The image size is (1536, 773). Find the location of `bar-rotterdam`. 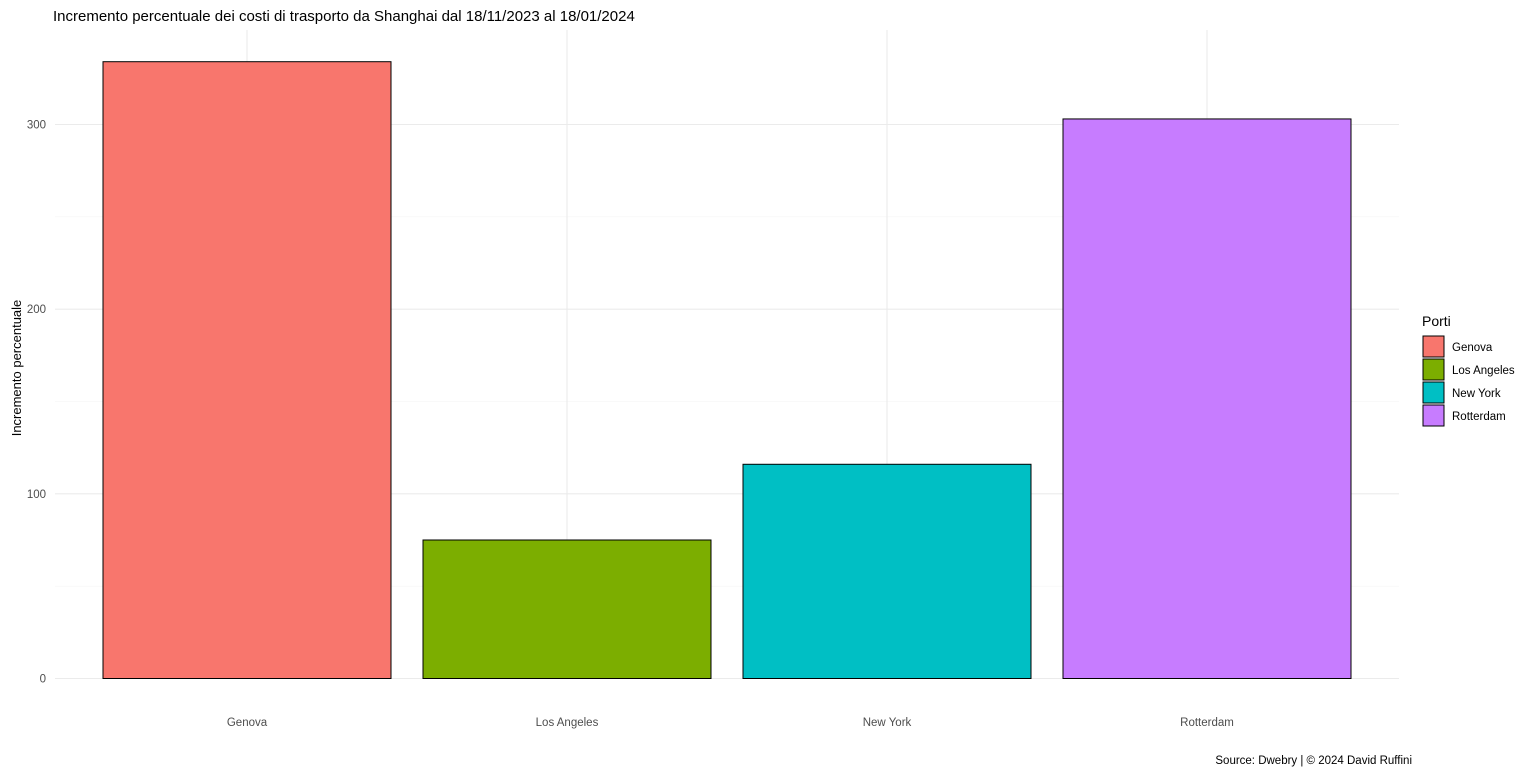

bar-rotterdam is located at coordinates (1207, 399).